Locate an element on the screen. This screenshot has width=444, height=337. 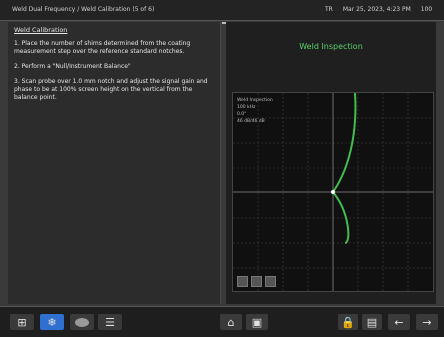
grid-button: ⊞ is located at coordinates (22, 322).